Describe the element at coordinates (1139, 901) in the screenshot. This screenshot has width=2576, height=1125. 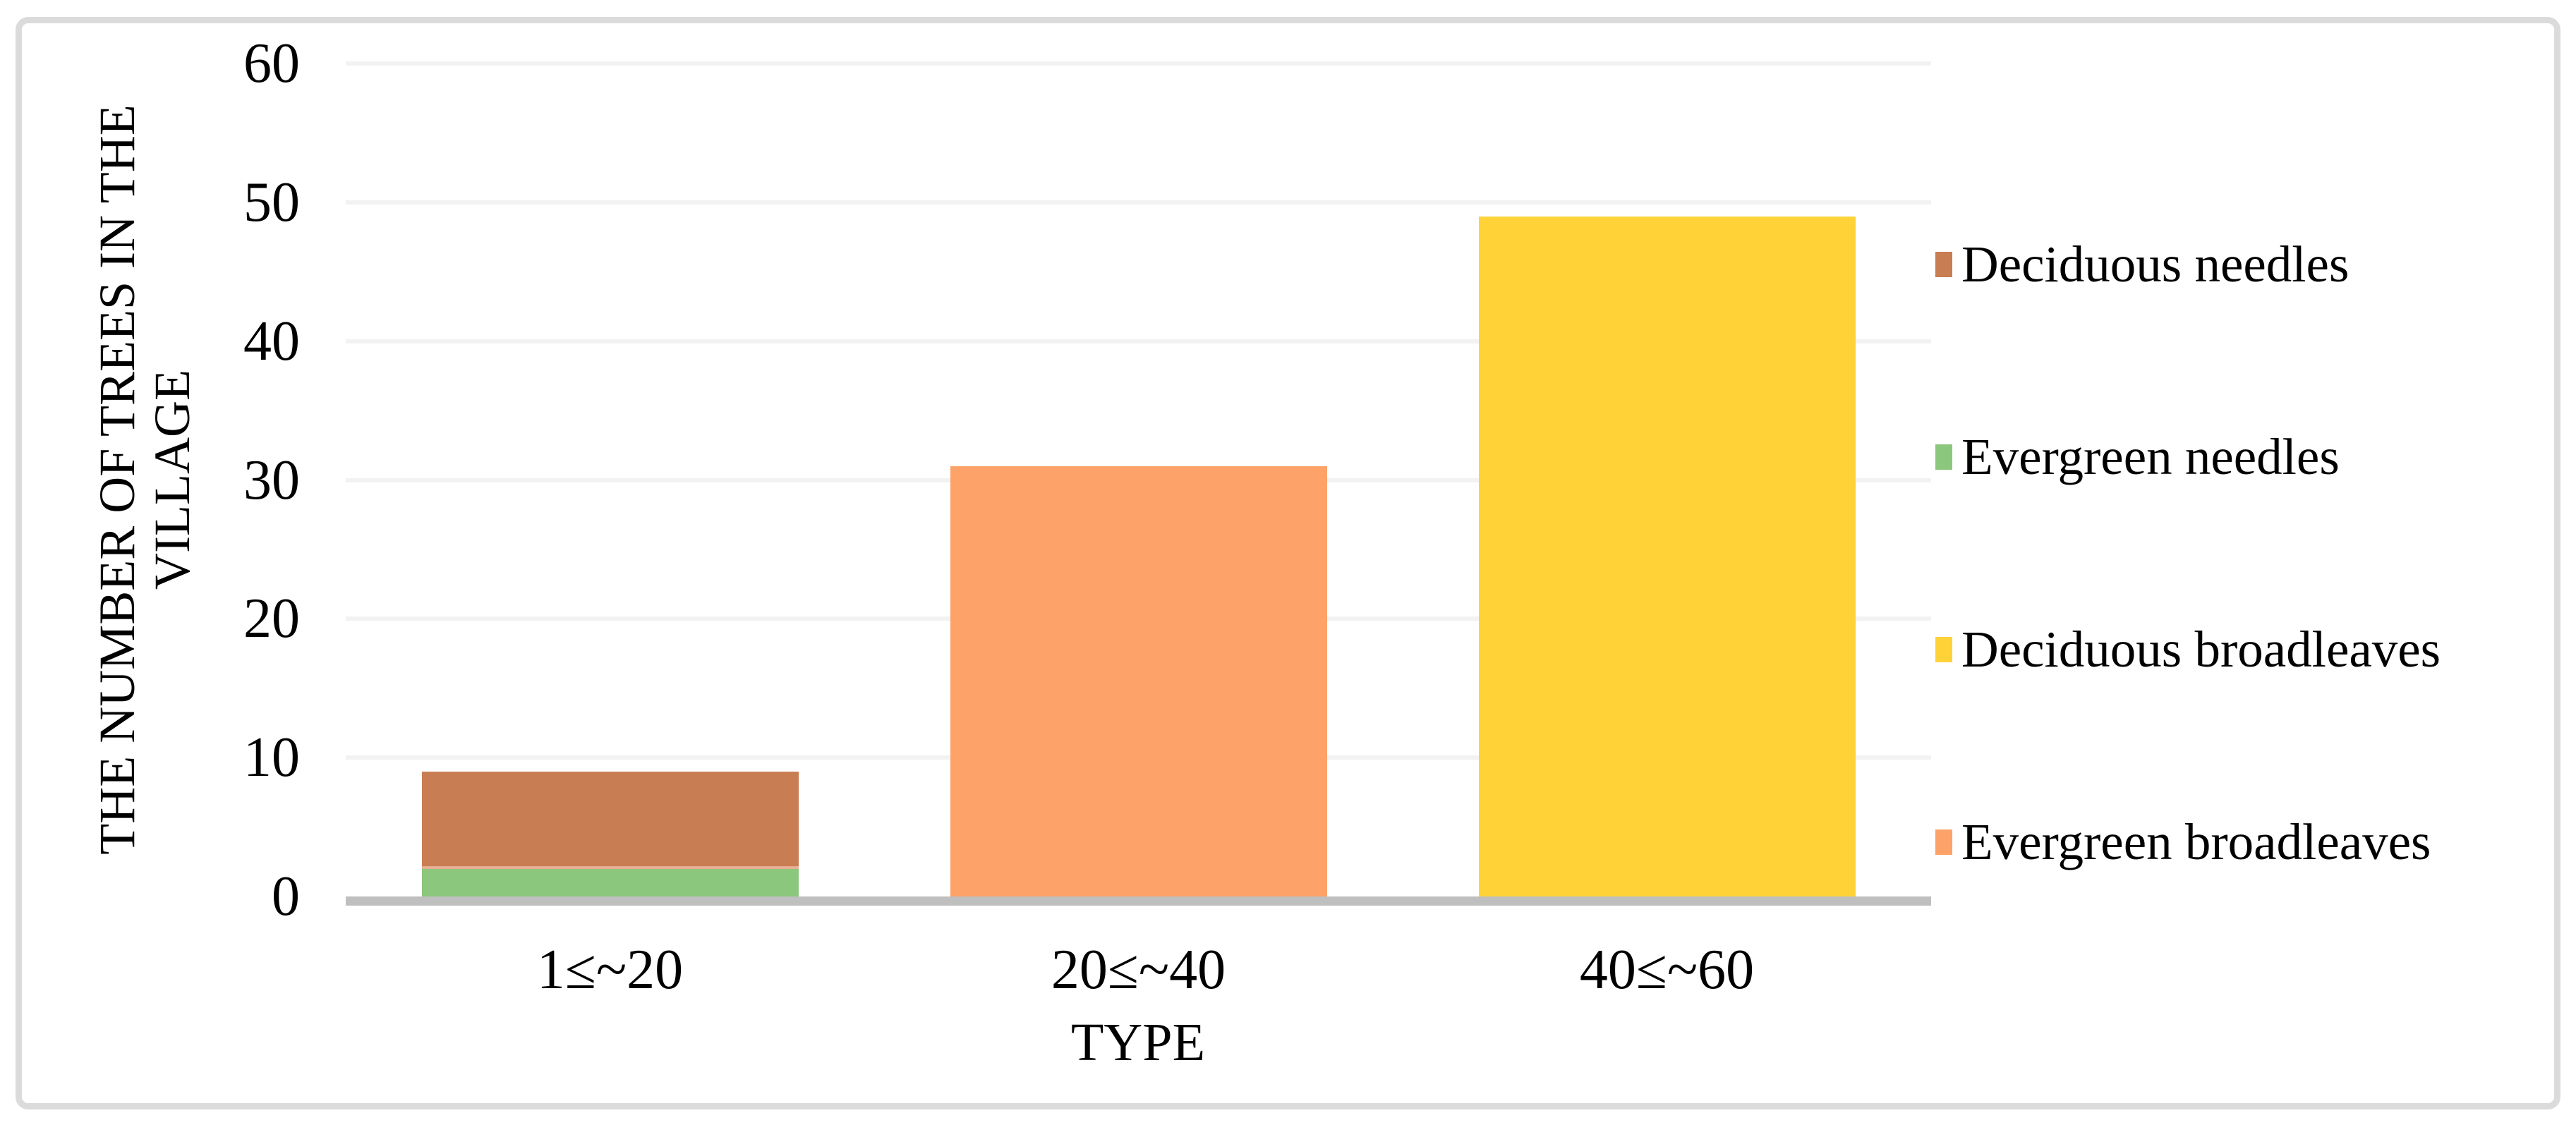
I see `x-axis-line` at that location.